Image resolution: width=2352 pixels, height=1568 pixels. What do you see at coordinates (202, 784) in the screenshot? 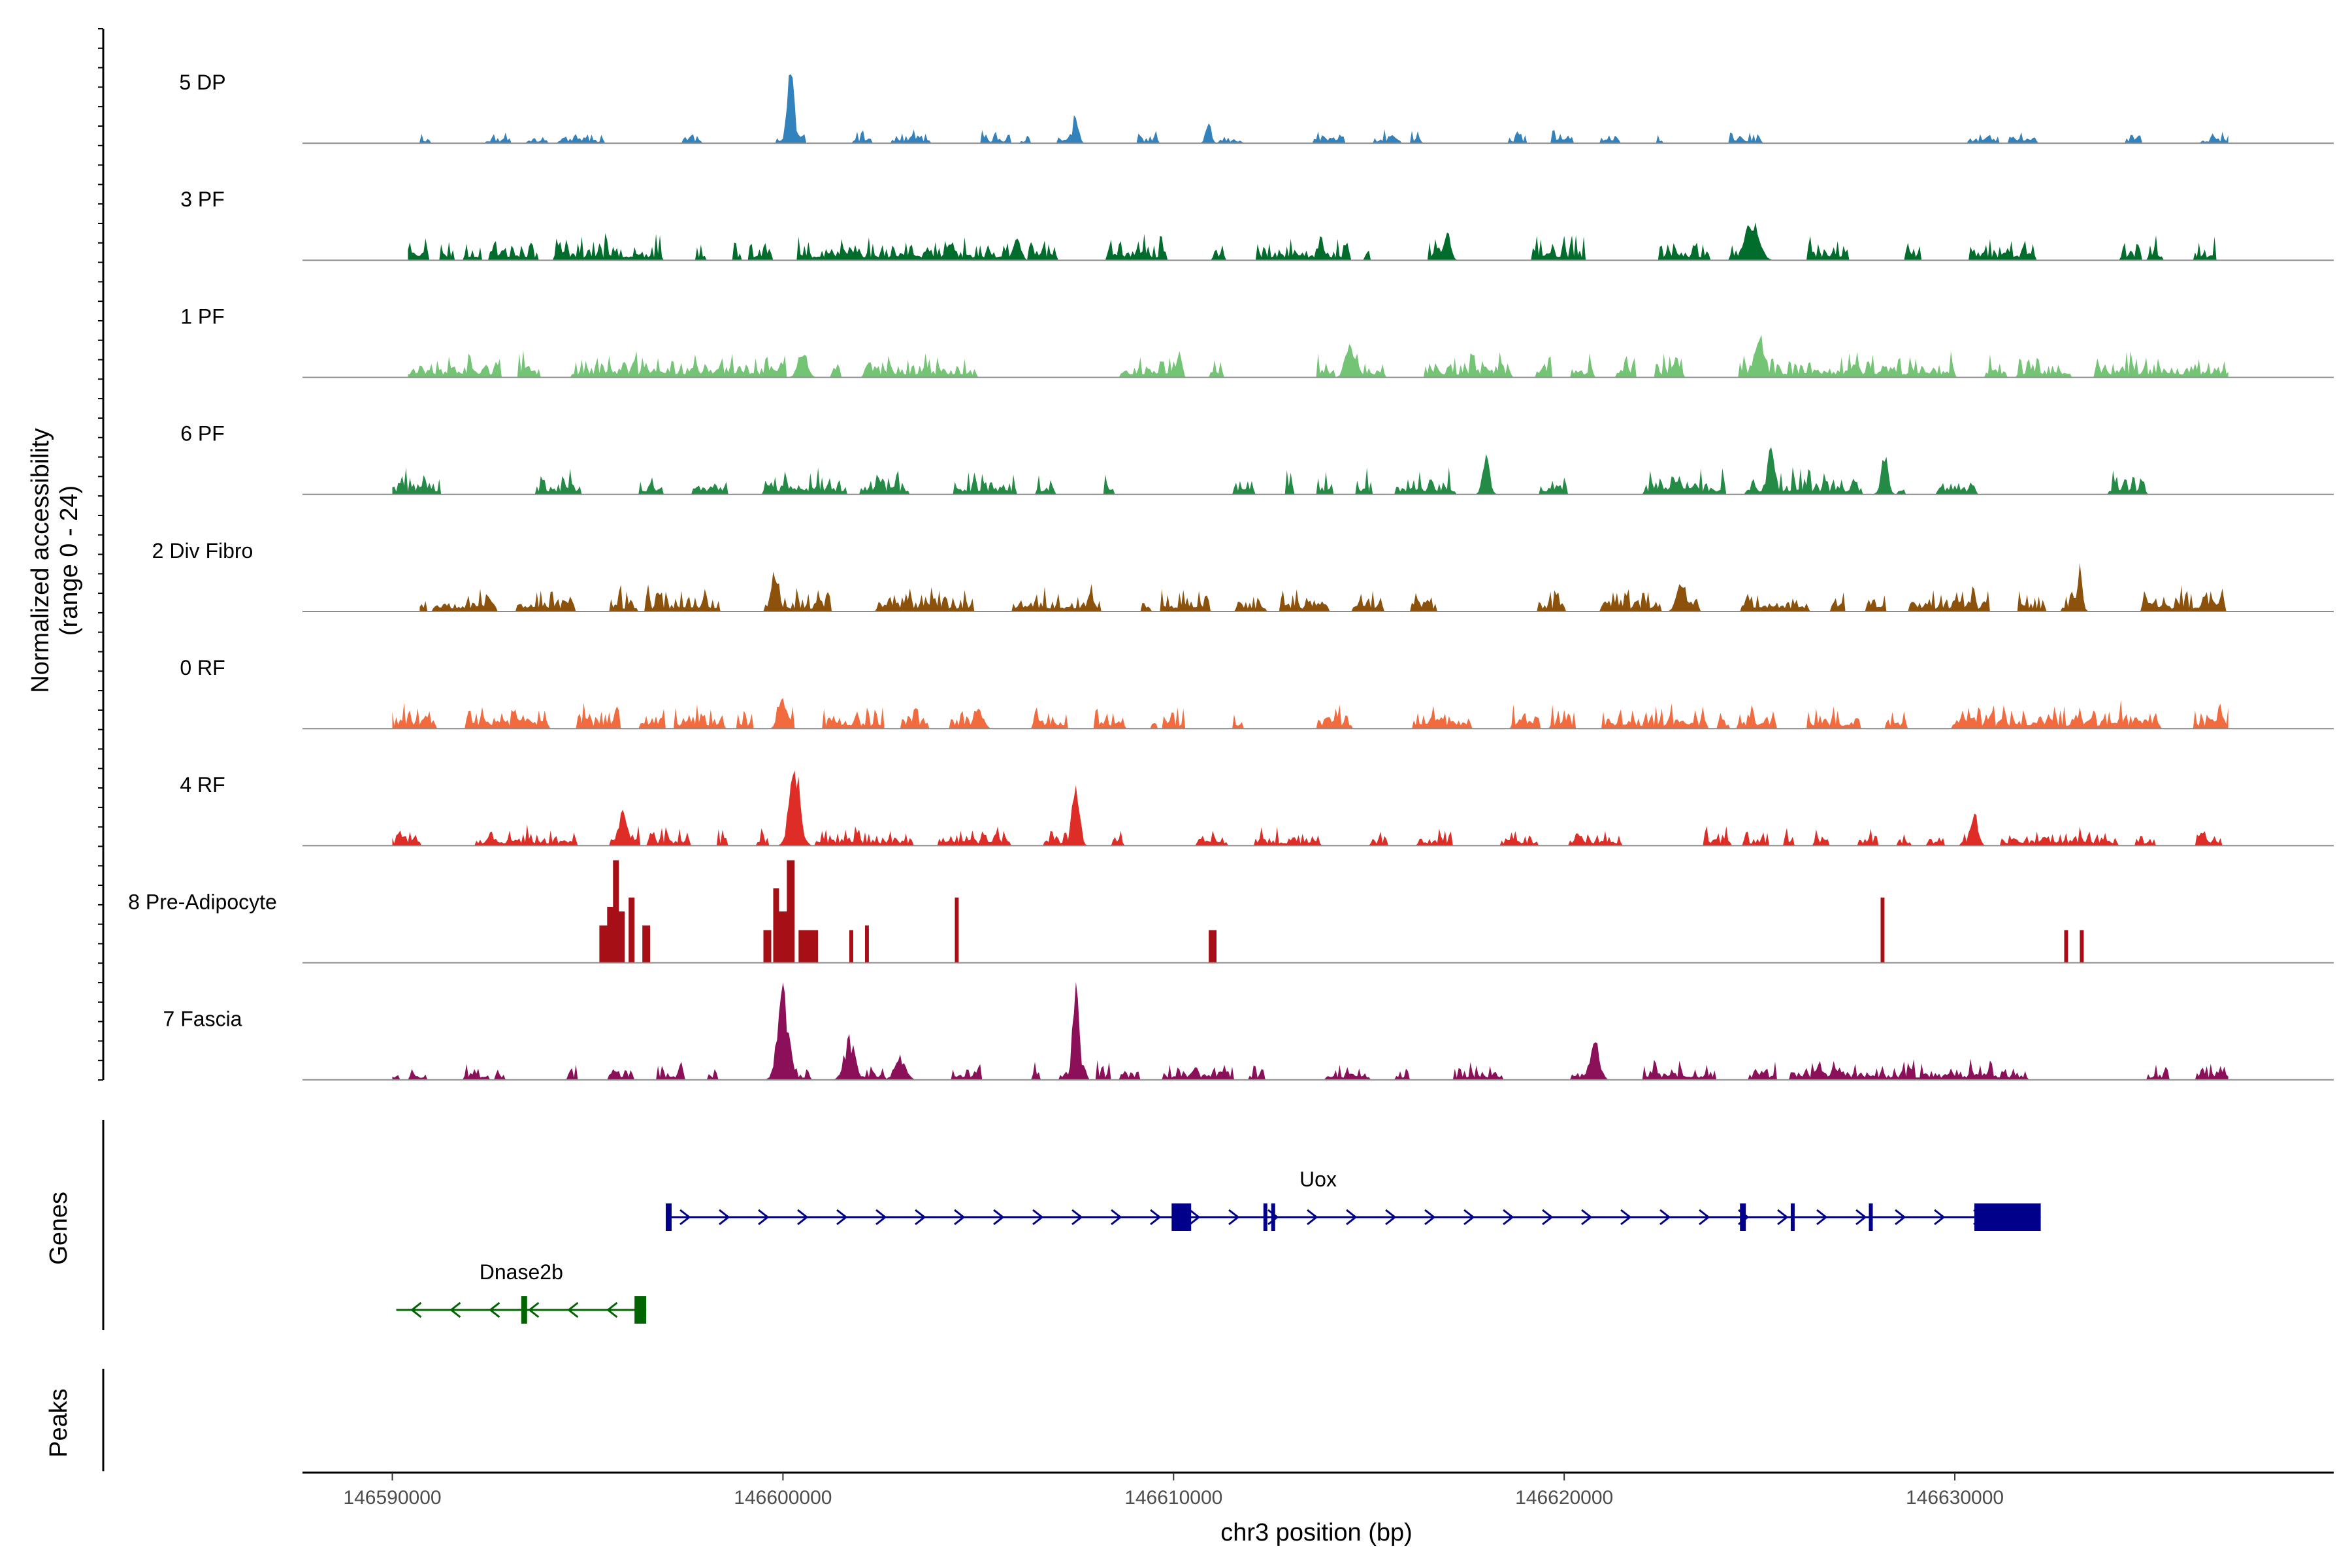
I see `track-label: 4 RF` at bounding box center [202, 784].